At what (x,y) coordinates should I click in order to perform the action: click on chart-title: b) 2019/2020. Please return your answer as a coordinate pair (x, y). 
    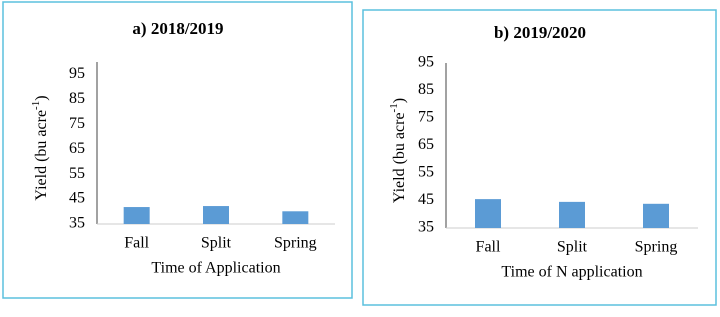
    Looking at the image, I should click on (540, 32).